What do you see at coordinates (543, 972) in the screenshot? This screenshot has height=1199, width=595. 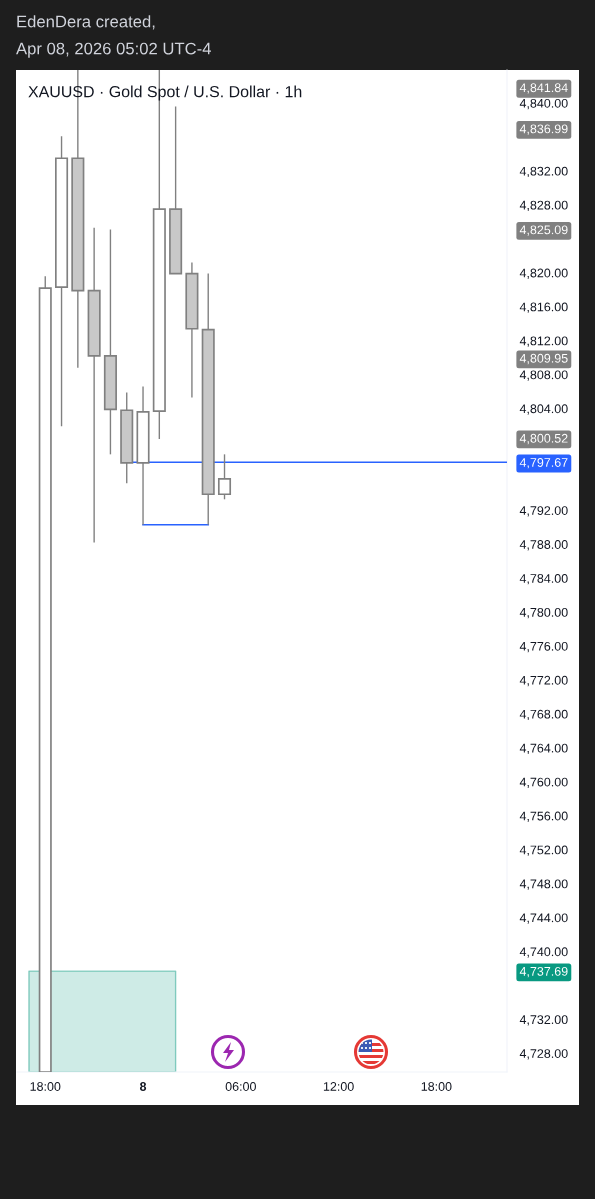 I see `y-tick-label: 4,737.69` at bounding box center [543, 972].